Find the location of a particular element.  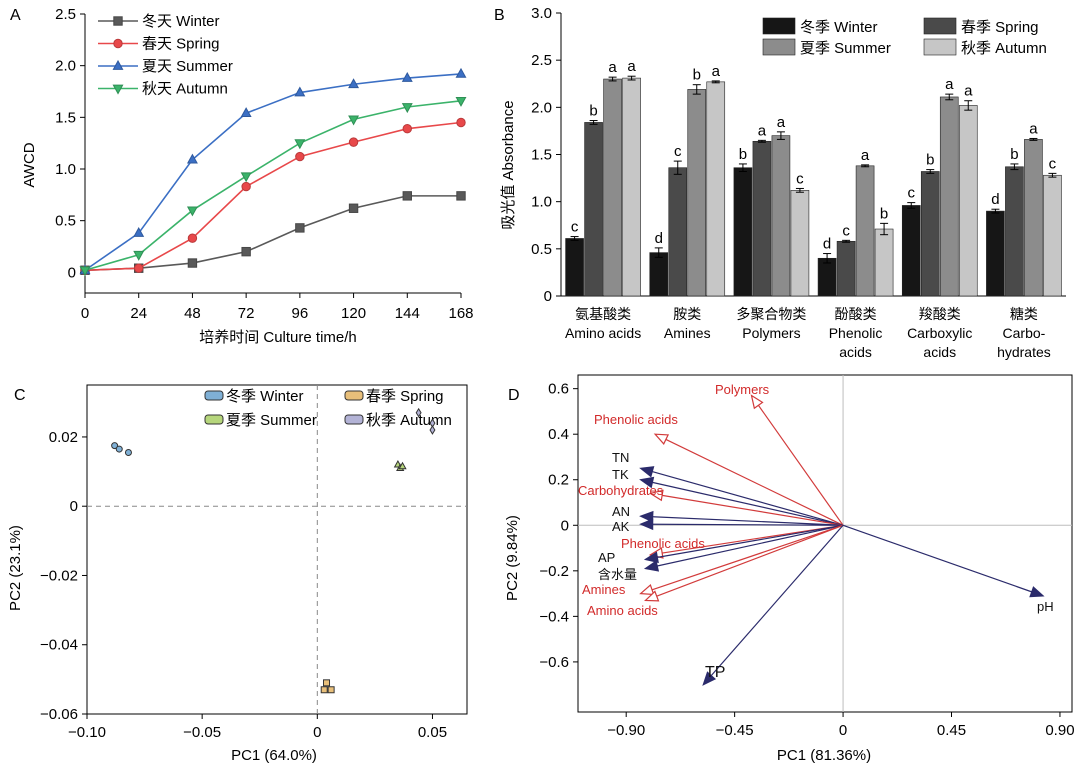

panel-b-category-label: 酚酸类 is located at coordinates (856, 314).